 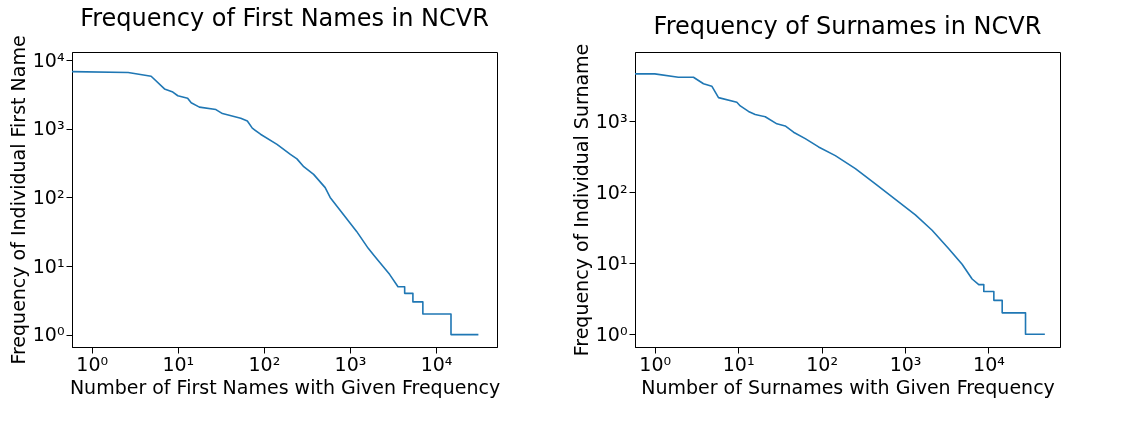 What do you see at coordinates (17, 200) in the screenshot?
I see `y-axis-title: Frequency of Individual First Name` at bounding box center [17, 200].